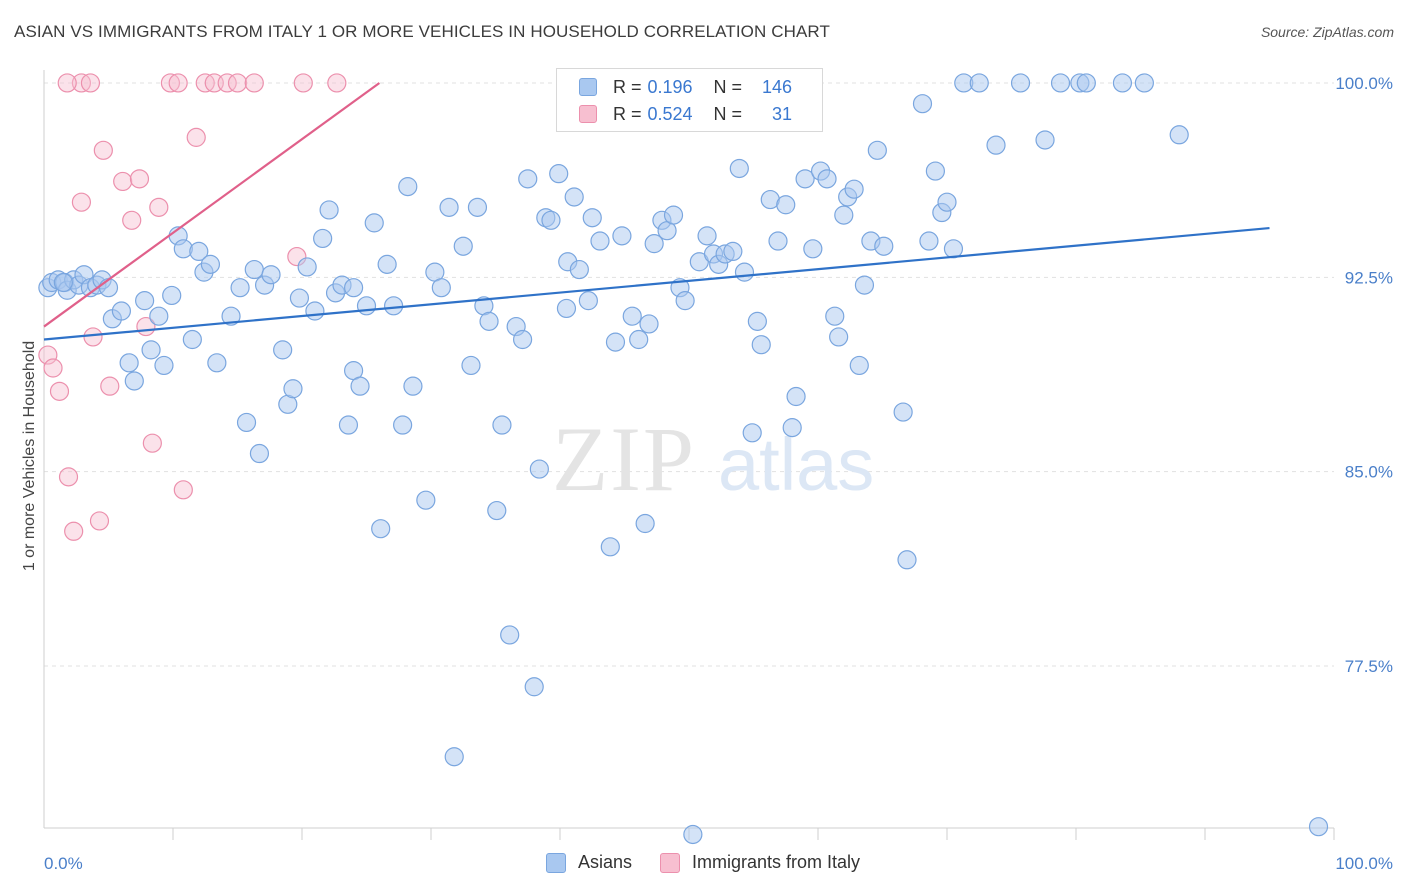 The height and width of the screenshot is (892, 1406). I want to click on legend-item-asians: Asians, so click(588, 862).